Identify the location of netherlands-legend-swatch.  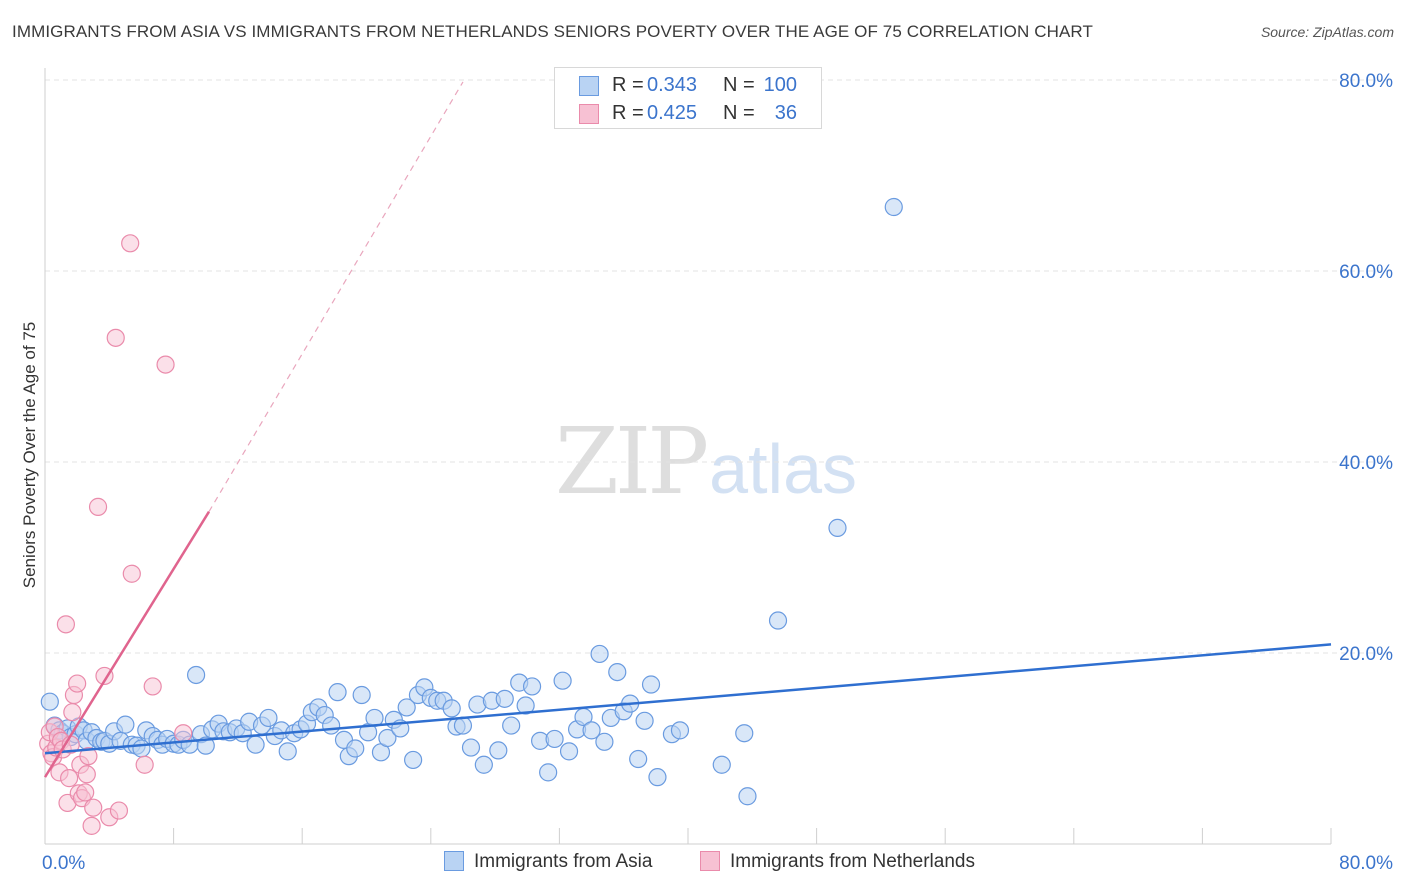
(710, 861).